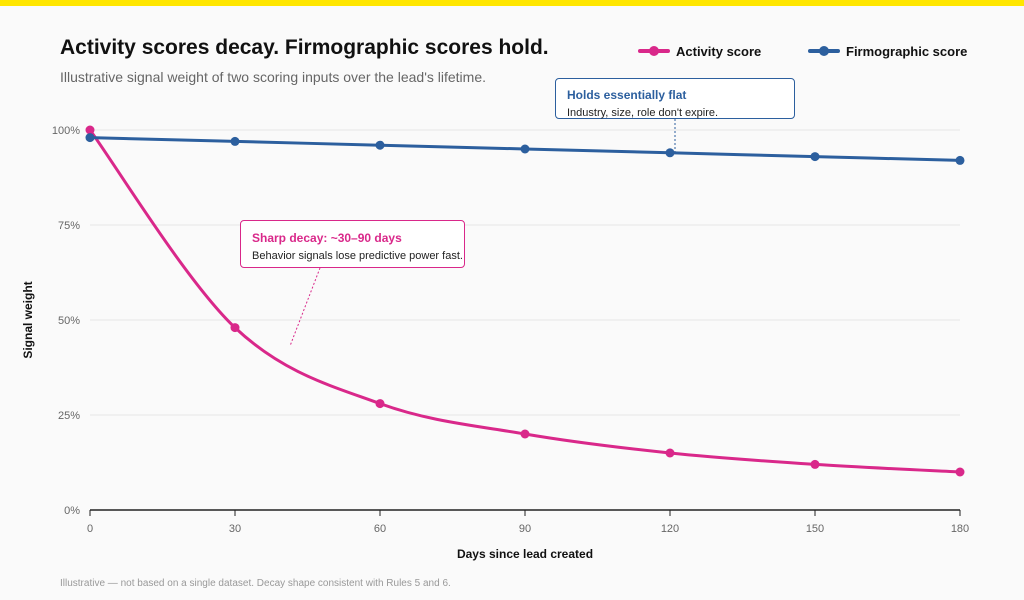  I want to click on y-tick-label: 0%, so click(72, 511).